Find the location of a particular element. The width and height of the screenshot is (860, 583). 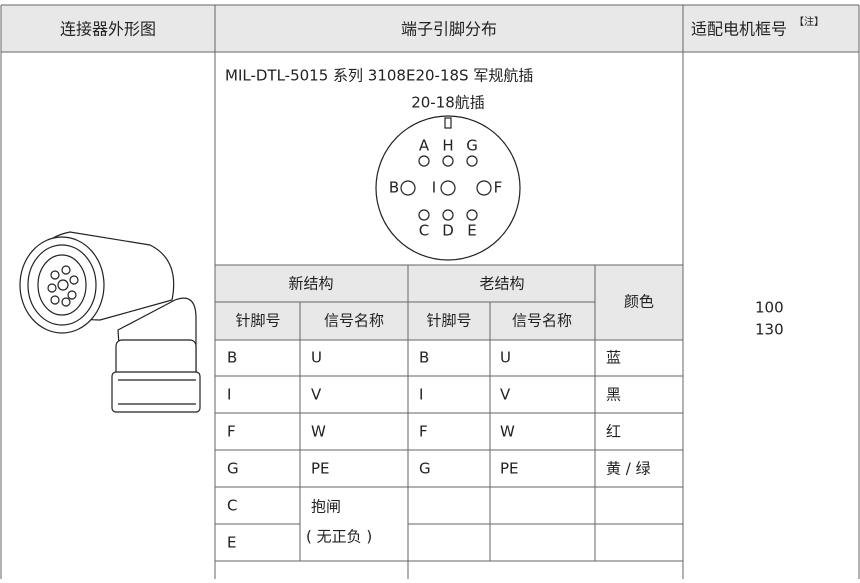

pin-label: F is located at coordinates (498, 188).